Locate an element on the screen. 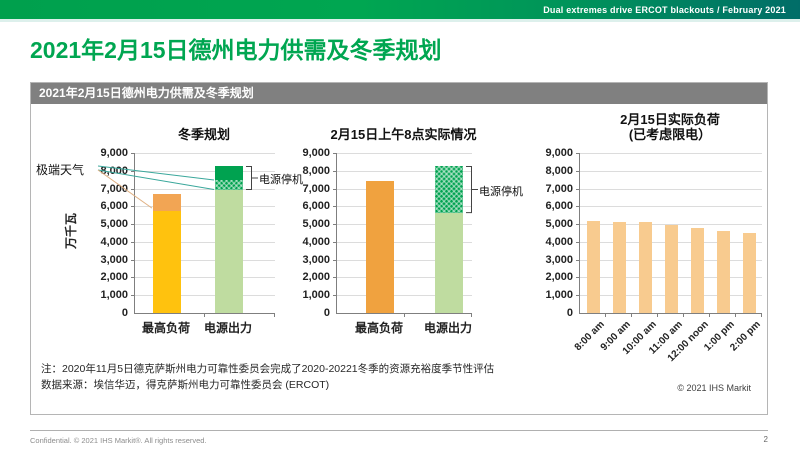 The width and height of the screenshot is (800, 450). c1-chart-plot: 电源停机 is located at coordinates (217, 235).